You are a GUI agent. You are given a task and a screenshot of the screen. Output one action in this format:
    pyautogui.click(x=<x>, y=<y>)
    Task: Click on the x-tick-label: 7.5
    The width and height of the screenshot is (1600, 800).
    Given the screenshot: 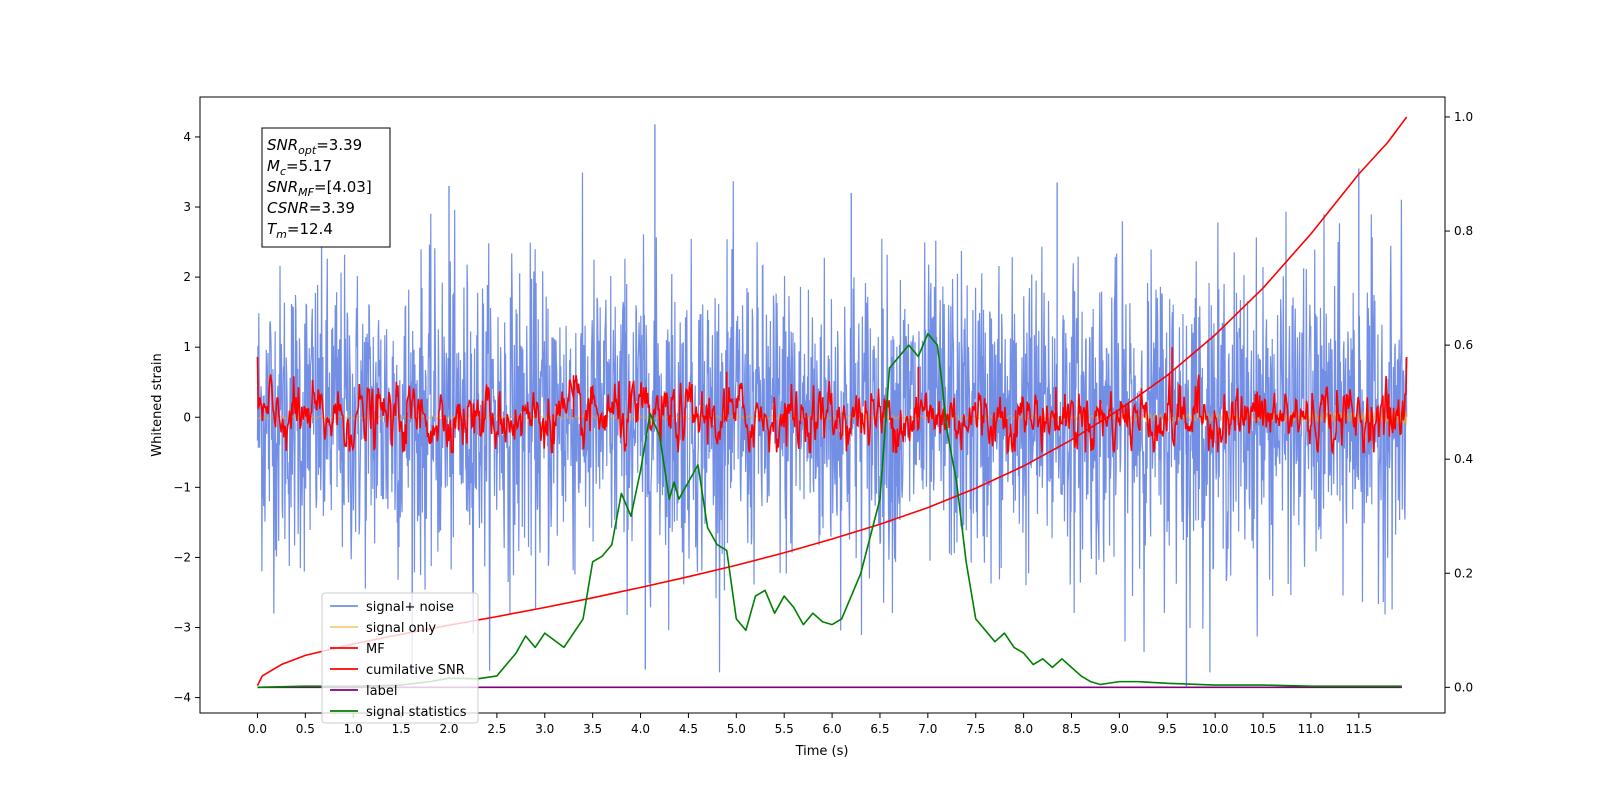 What is the action you would take?
    pyautogui.click(x=975, y=729)
    